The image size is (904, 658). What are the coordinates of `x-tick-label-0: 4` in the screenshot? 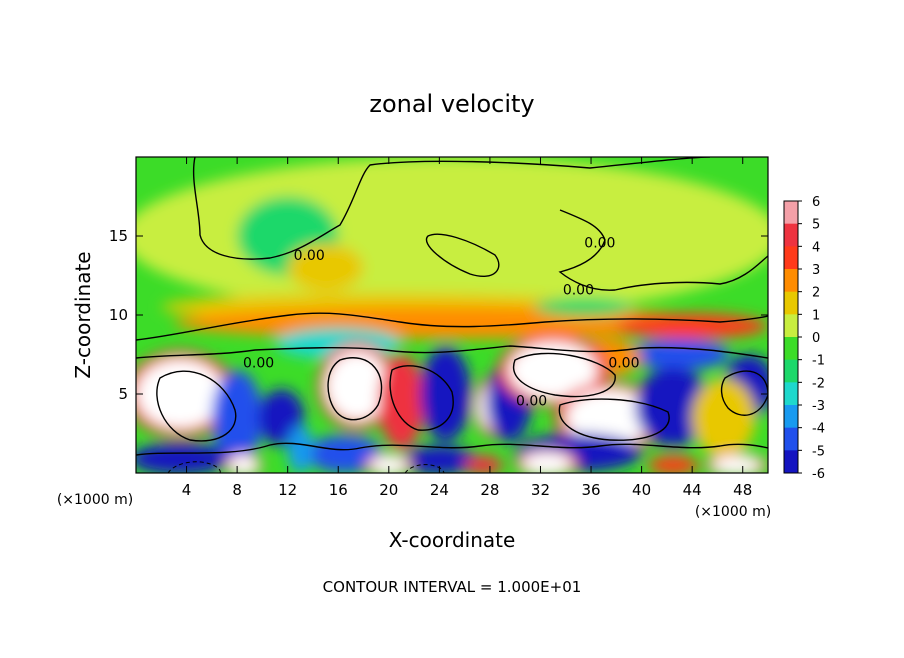 It's located at (187, 490).